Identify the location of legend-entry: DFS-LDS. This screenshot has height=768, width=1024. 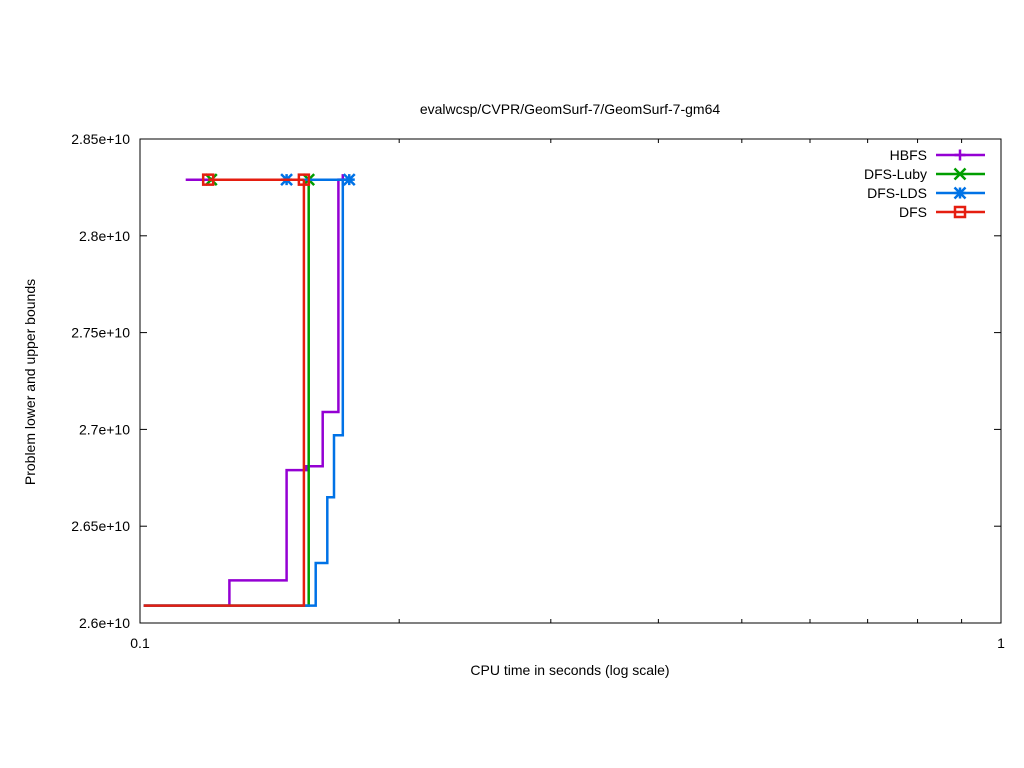
(926, 193).